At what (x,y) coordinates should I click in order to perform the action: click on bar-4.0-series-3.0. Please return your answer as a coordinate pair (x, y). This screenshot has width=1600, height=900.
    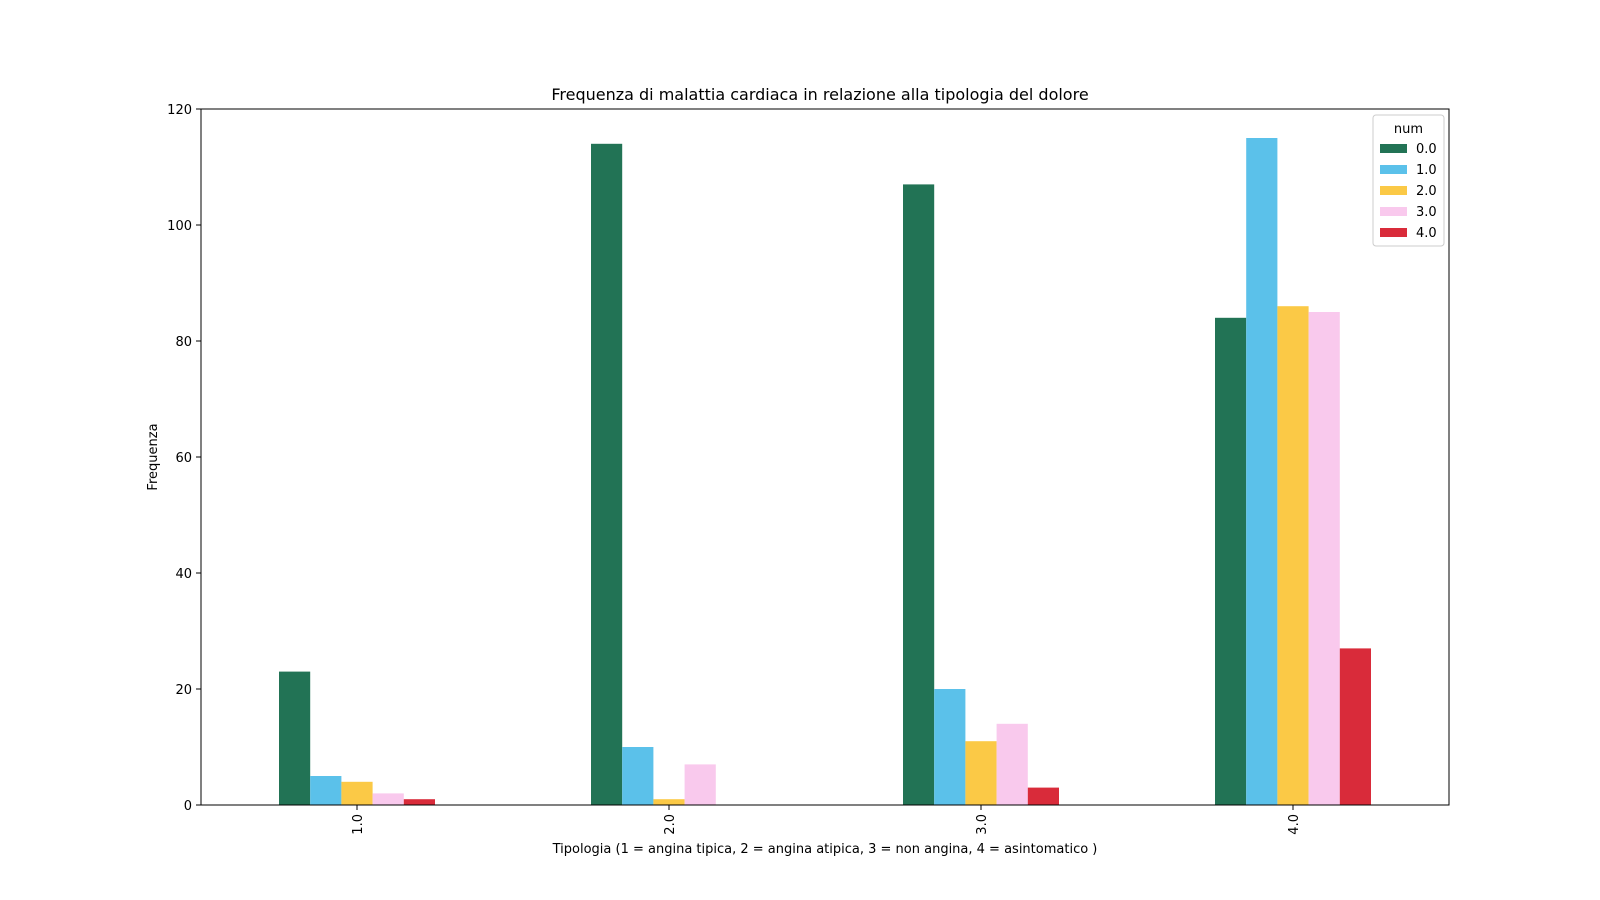
    Looking at the image, I should click on (1324, 558).